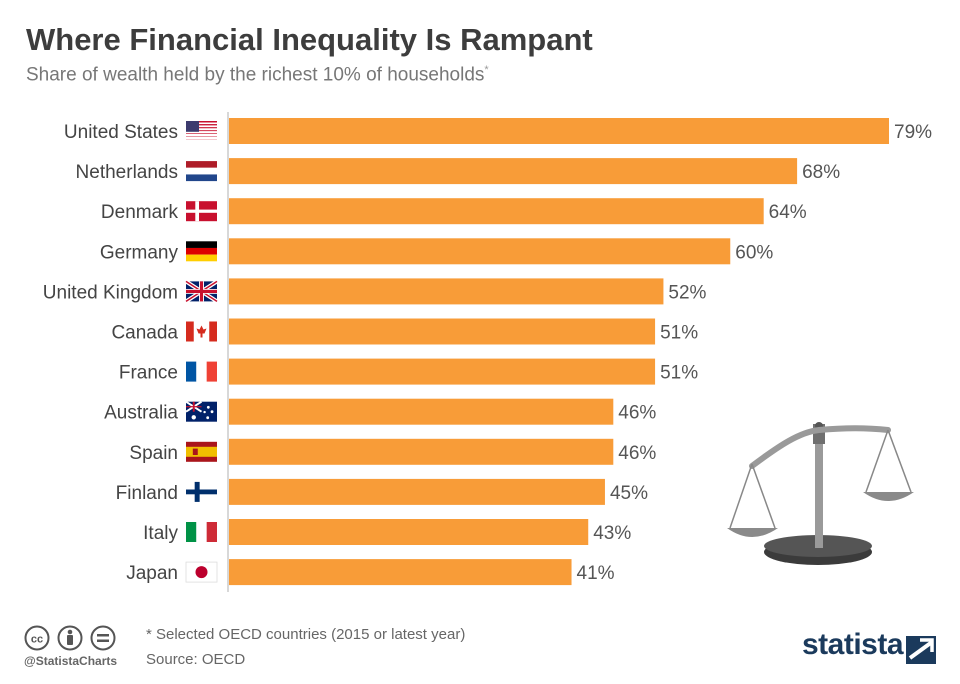  I want to click on value-label: 43%, so click(612, 533).